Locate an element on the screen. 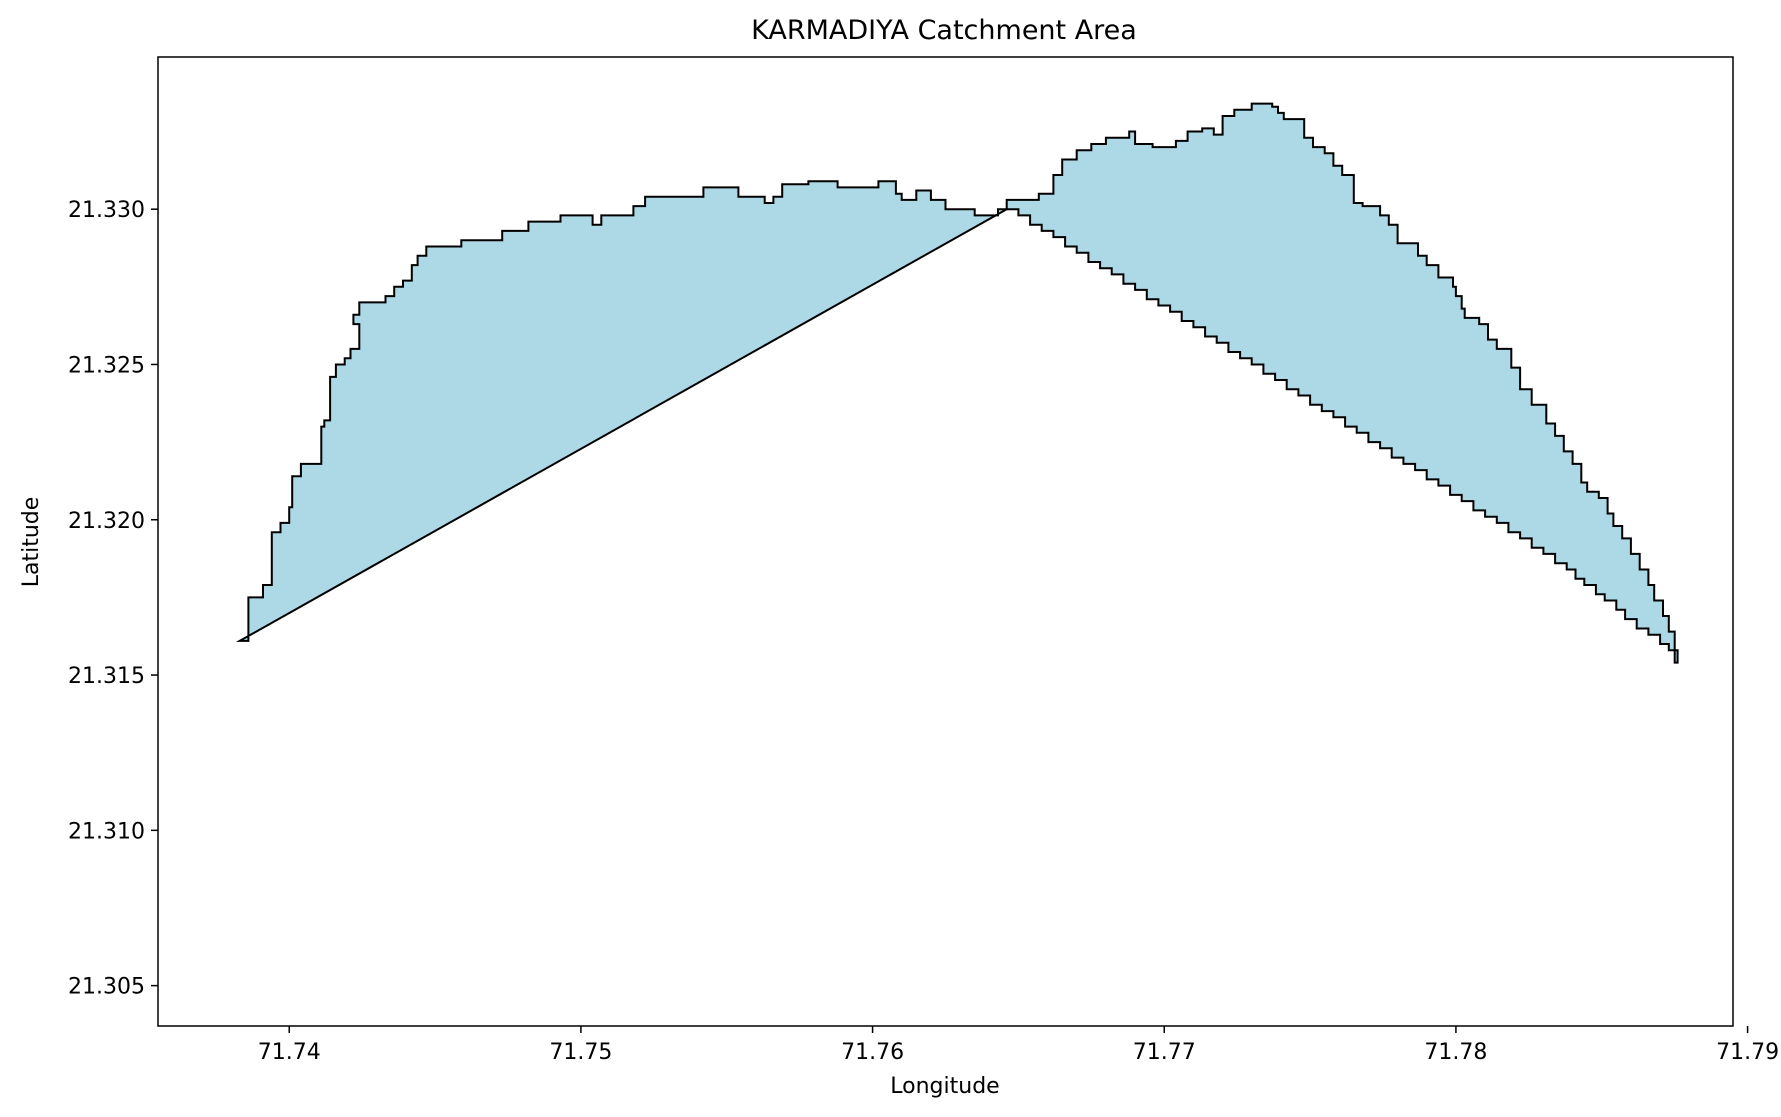 The image size is (1781, 1117). y-axis-ticks: 21.305 21.310 21.315 21.320 21.325 21.330 is located at coordinates (113, 599).